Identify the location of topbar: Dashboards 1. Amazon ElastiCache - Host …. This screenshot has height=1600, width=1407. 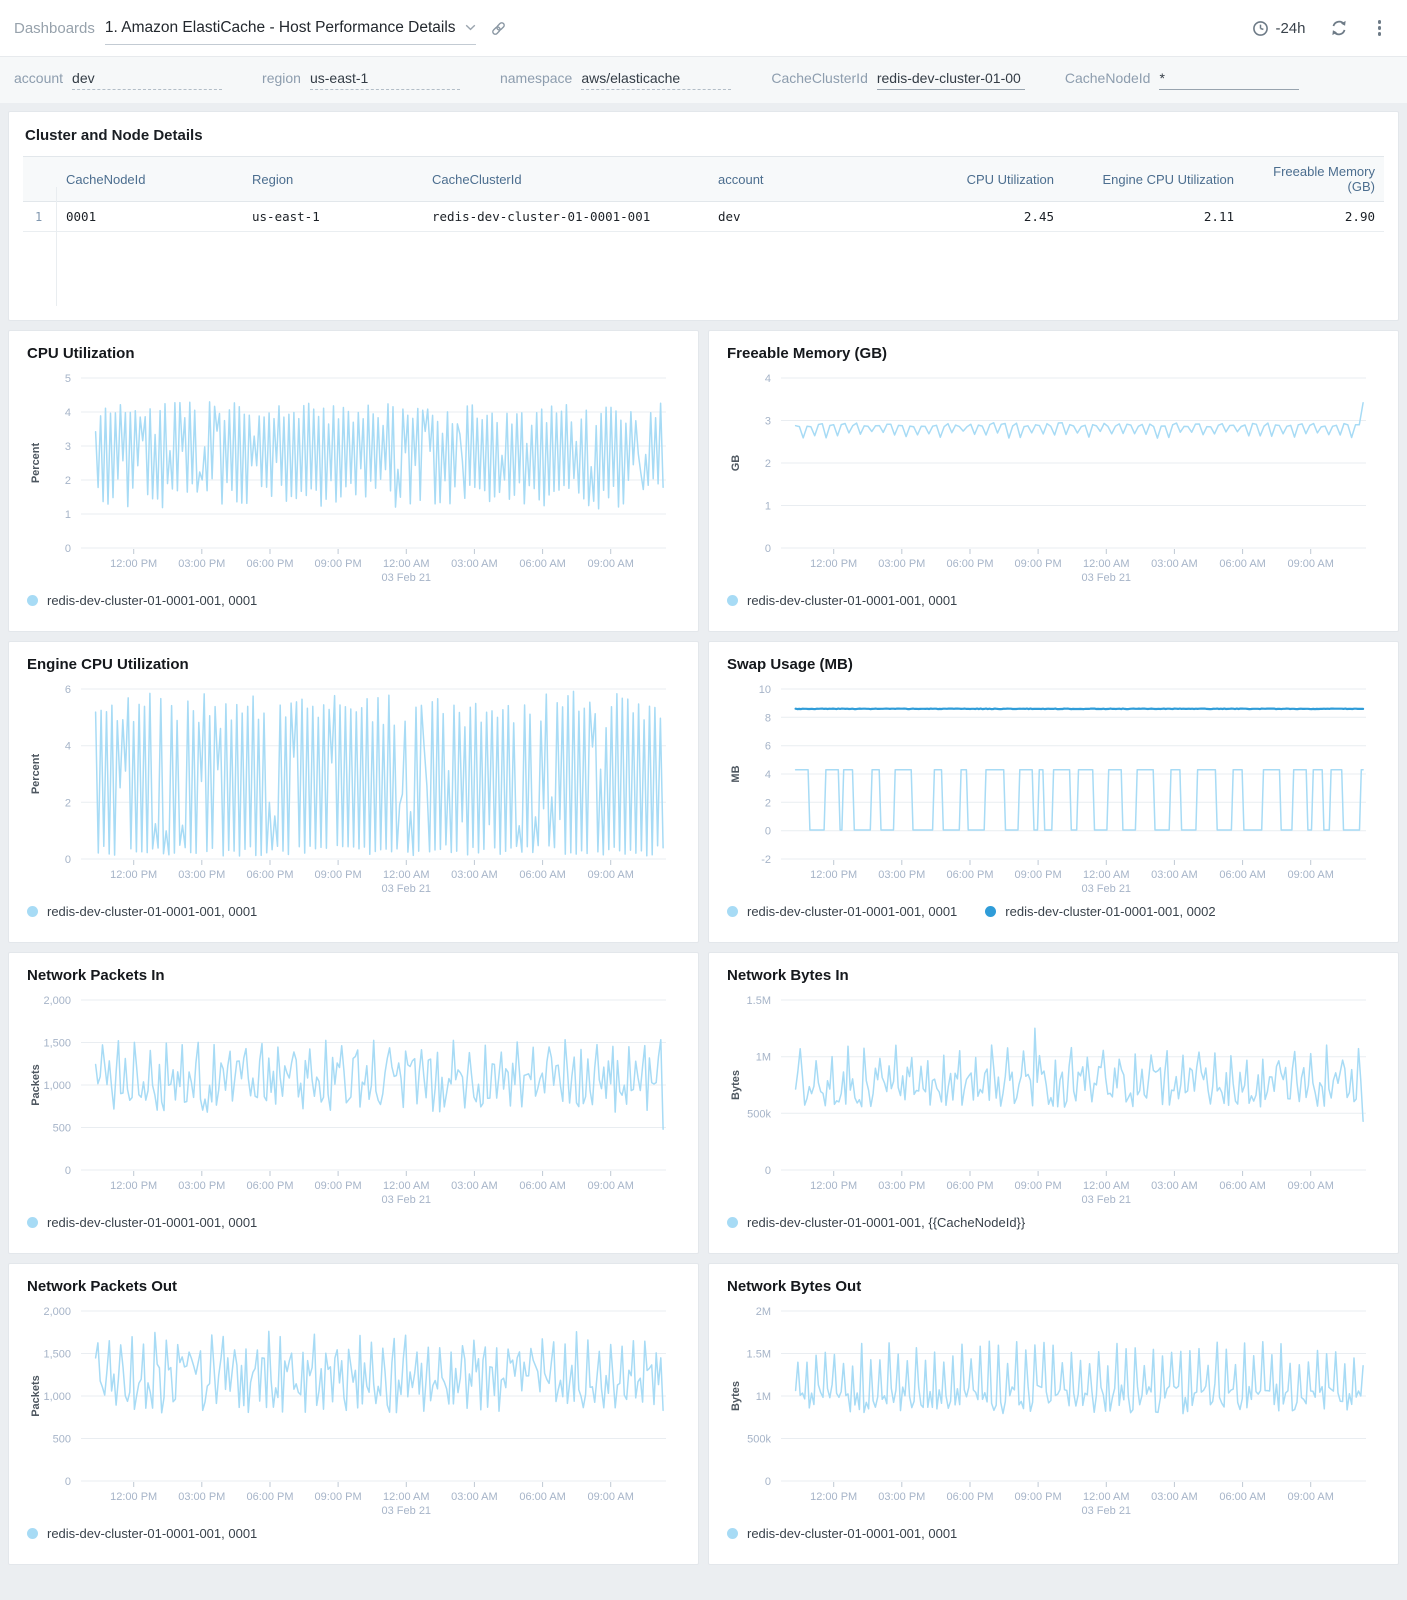
(703, 28).